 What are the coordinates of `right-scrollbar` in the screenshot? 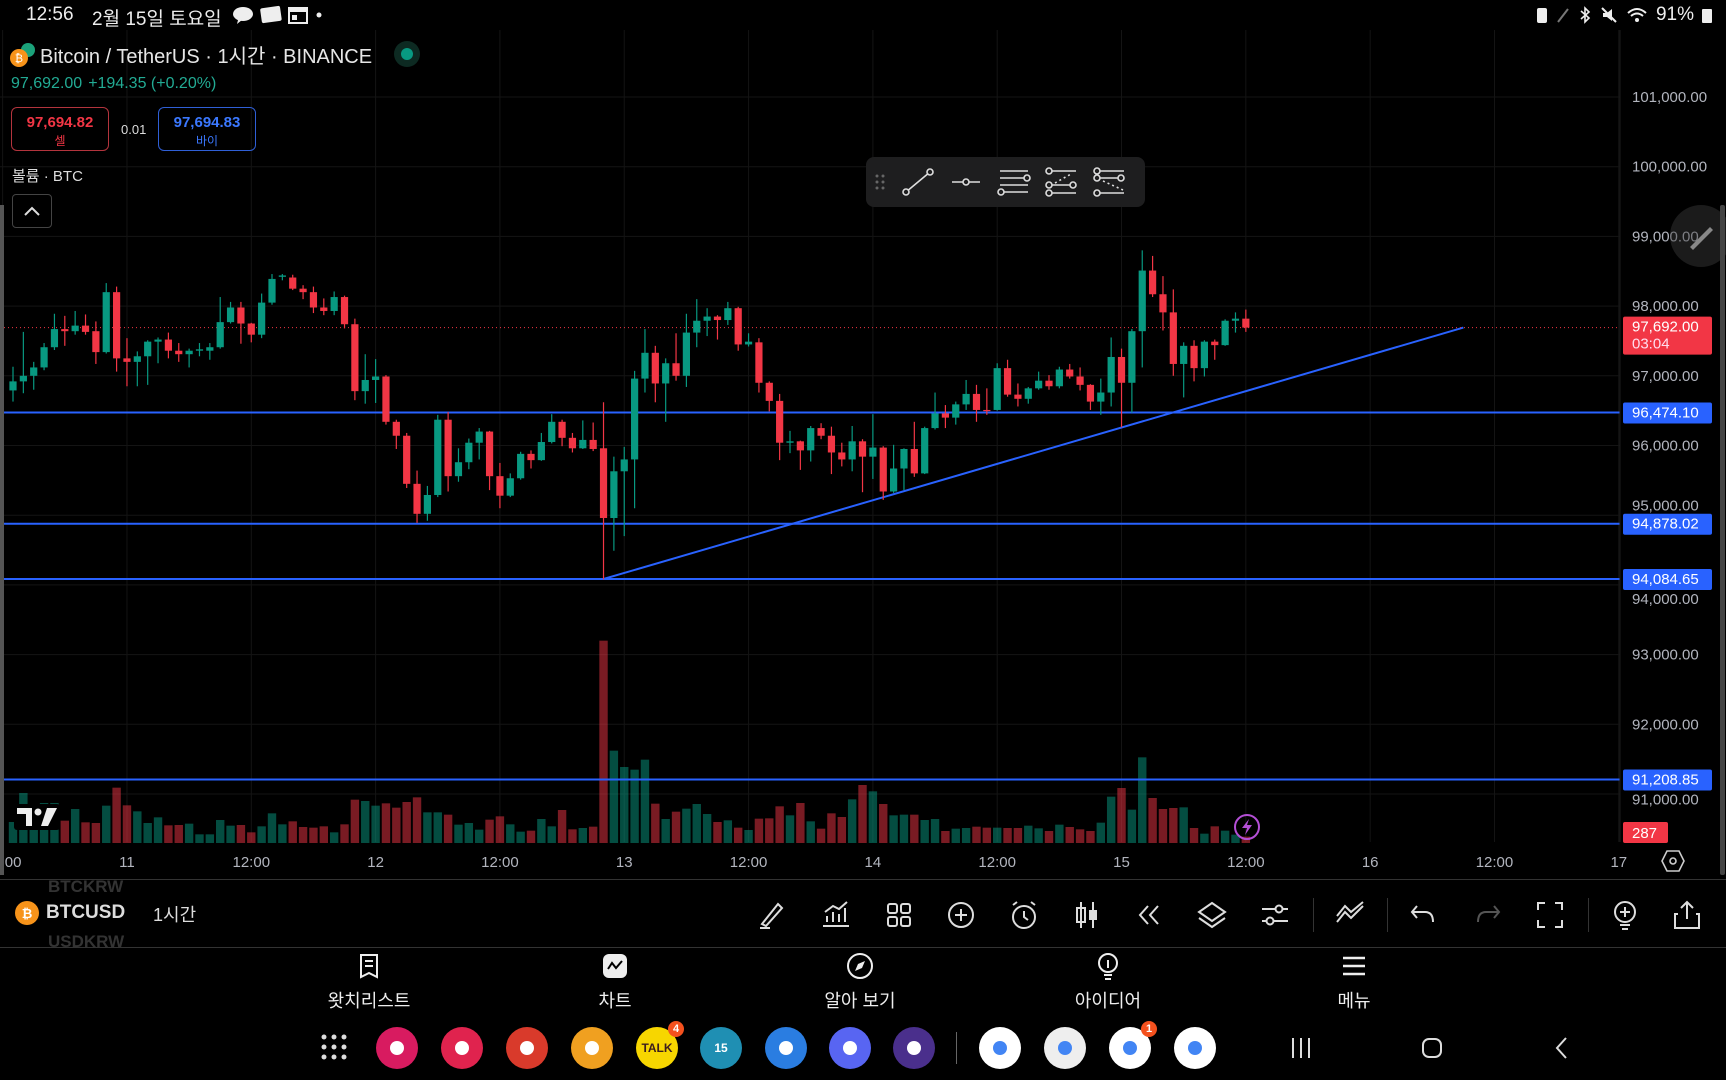 It's located at (1722, 540).